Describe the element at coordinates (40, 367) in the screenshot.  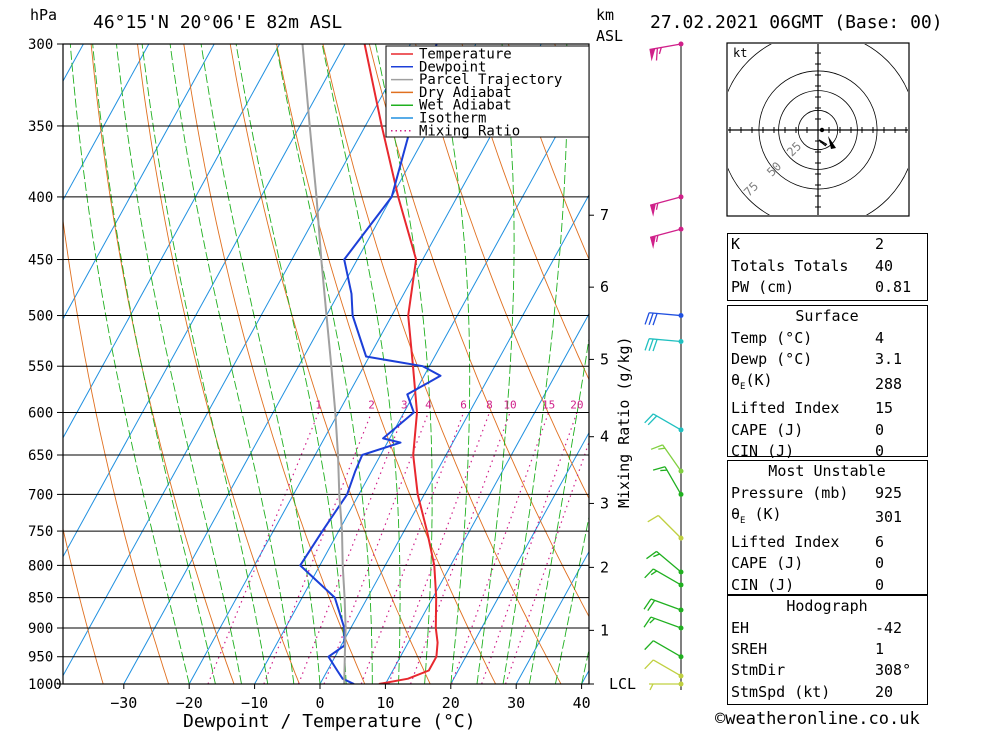
I see `pressure-tick-label: 550` at that location.